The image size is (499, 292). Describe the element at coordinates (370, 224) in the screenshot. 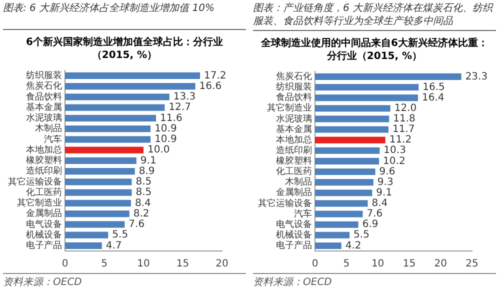

I see `data-label: 6.9` at that location.